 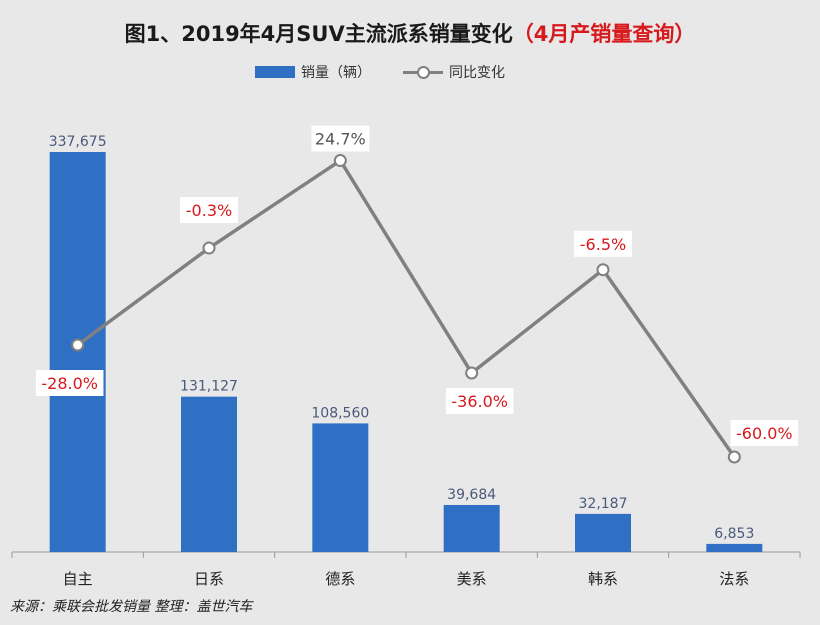 I want to click on chart-title: 图1、2019年4月SUV主流派系销量变化（4月产销量查询）, so click(x=410, y=34).